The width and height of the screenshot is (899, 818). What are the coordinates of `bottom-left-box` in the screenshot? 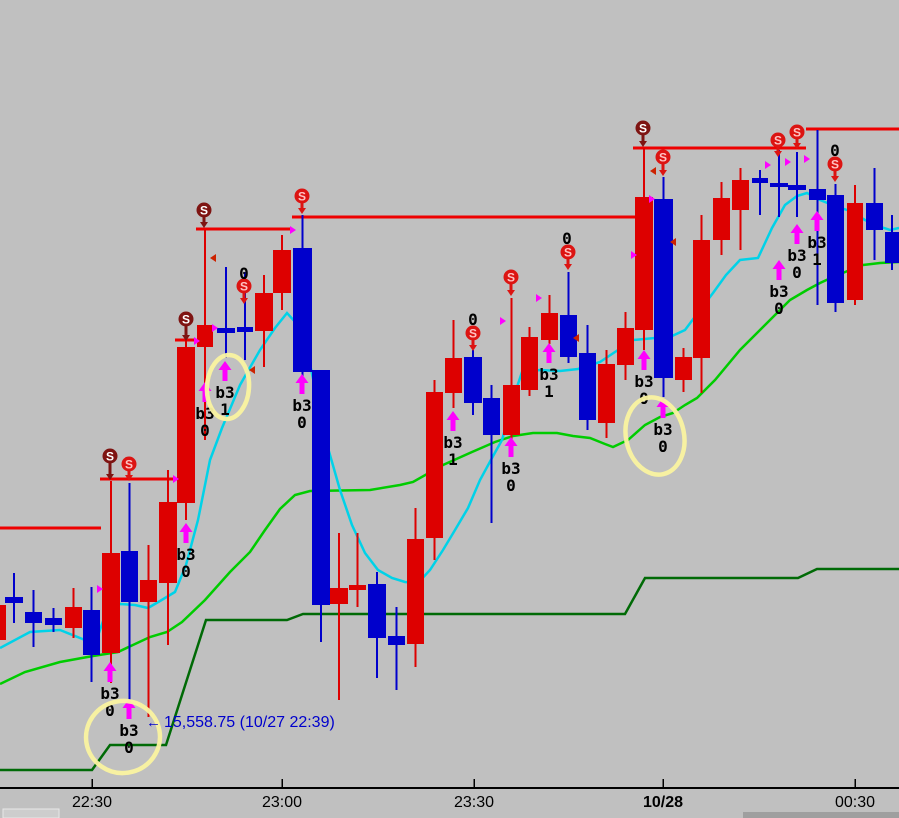 It's located at (31, 813).